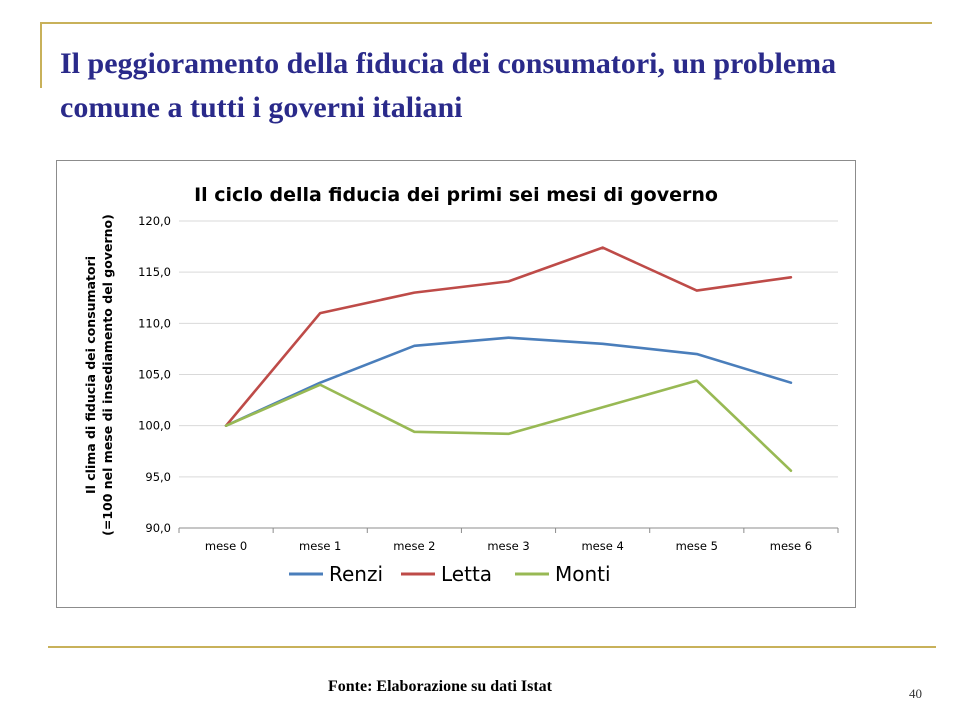 The height and width of the screenshot is (720, 960). I want to click on series-line-letta, so click(508, 336).